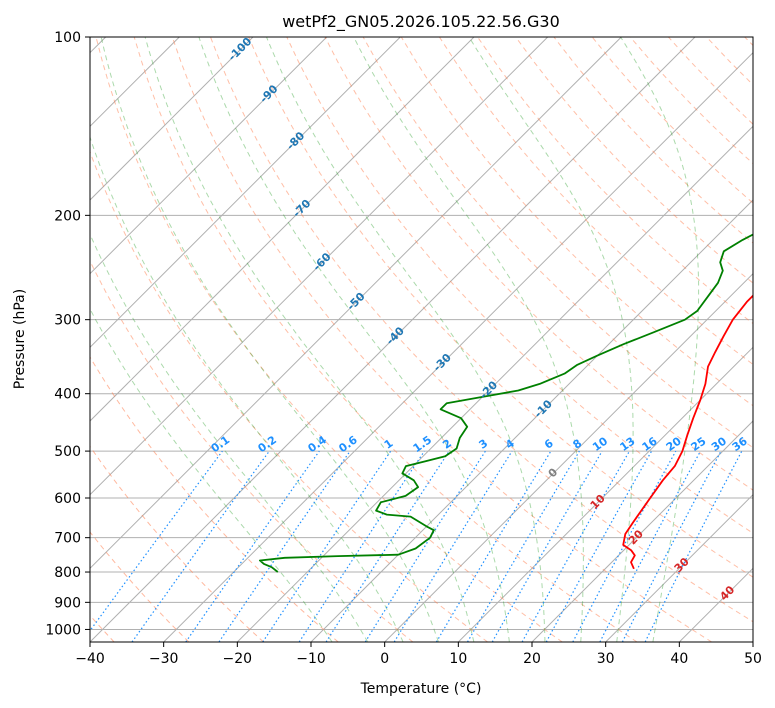 Image resolution: width=775 pixels, height=708 pixels. I want to click on x-tick-label: −30, so click(164, 659).